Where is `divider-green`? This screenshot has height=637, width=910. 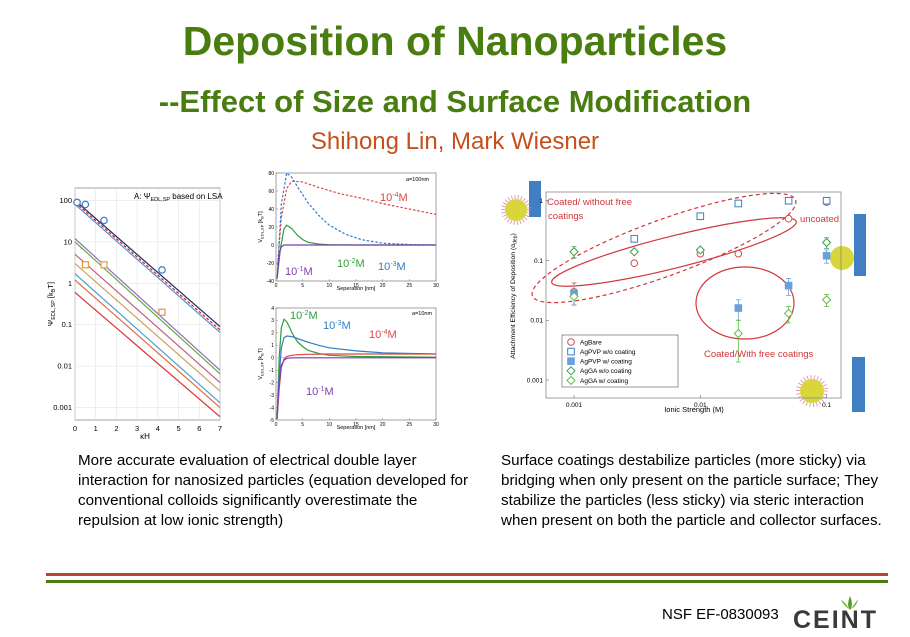 divider-green is located at coordinates (467, 581).